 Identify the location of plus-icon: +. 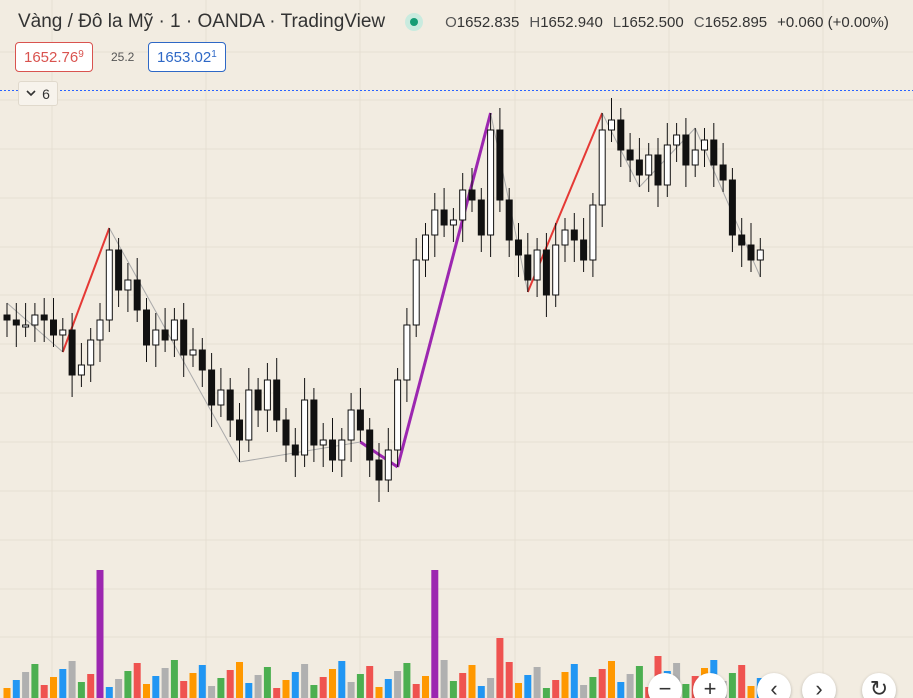
(710, 687).